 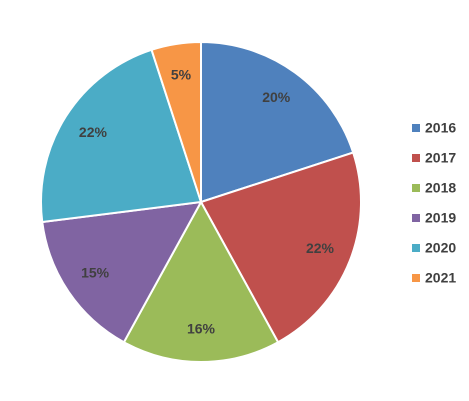 What do you see at coordinates (440, 218) in the screenshot?
I see `legend-label: 2019` at bounding box center [440, 218].